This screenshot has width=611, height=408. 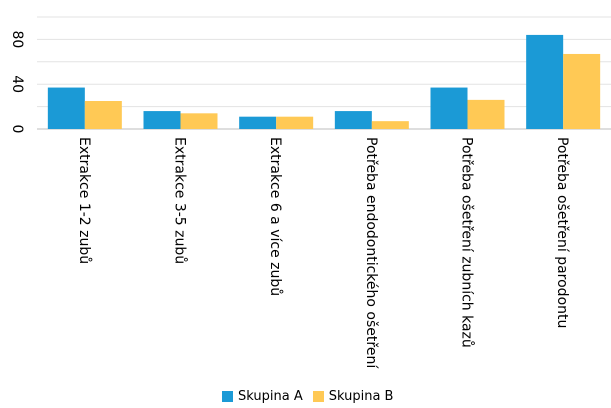 What do you see at coordinates (318, 396) in the screenshot?
I see `legend-swatch-series-b` at bounding box center [318, 396].